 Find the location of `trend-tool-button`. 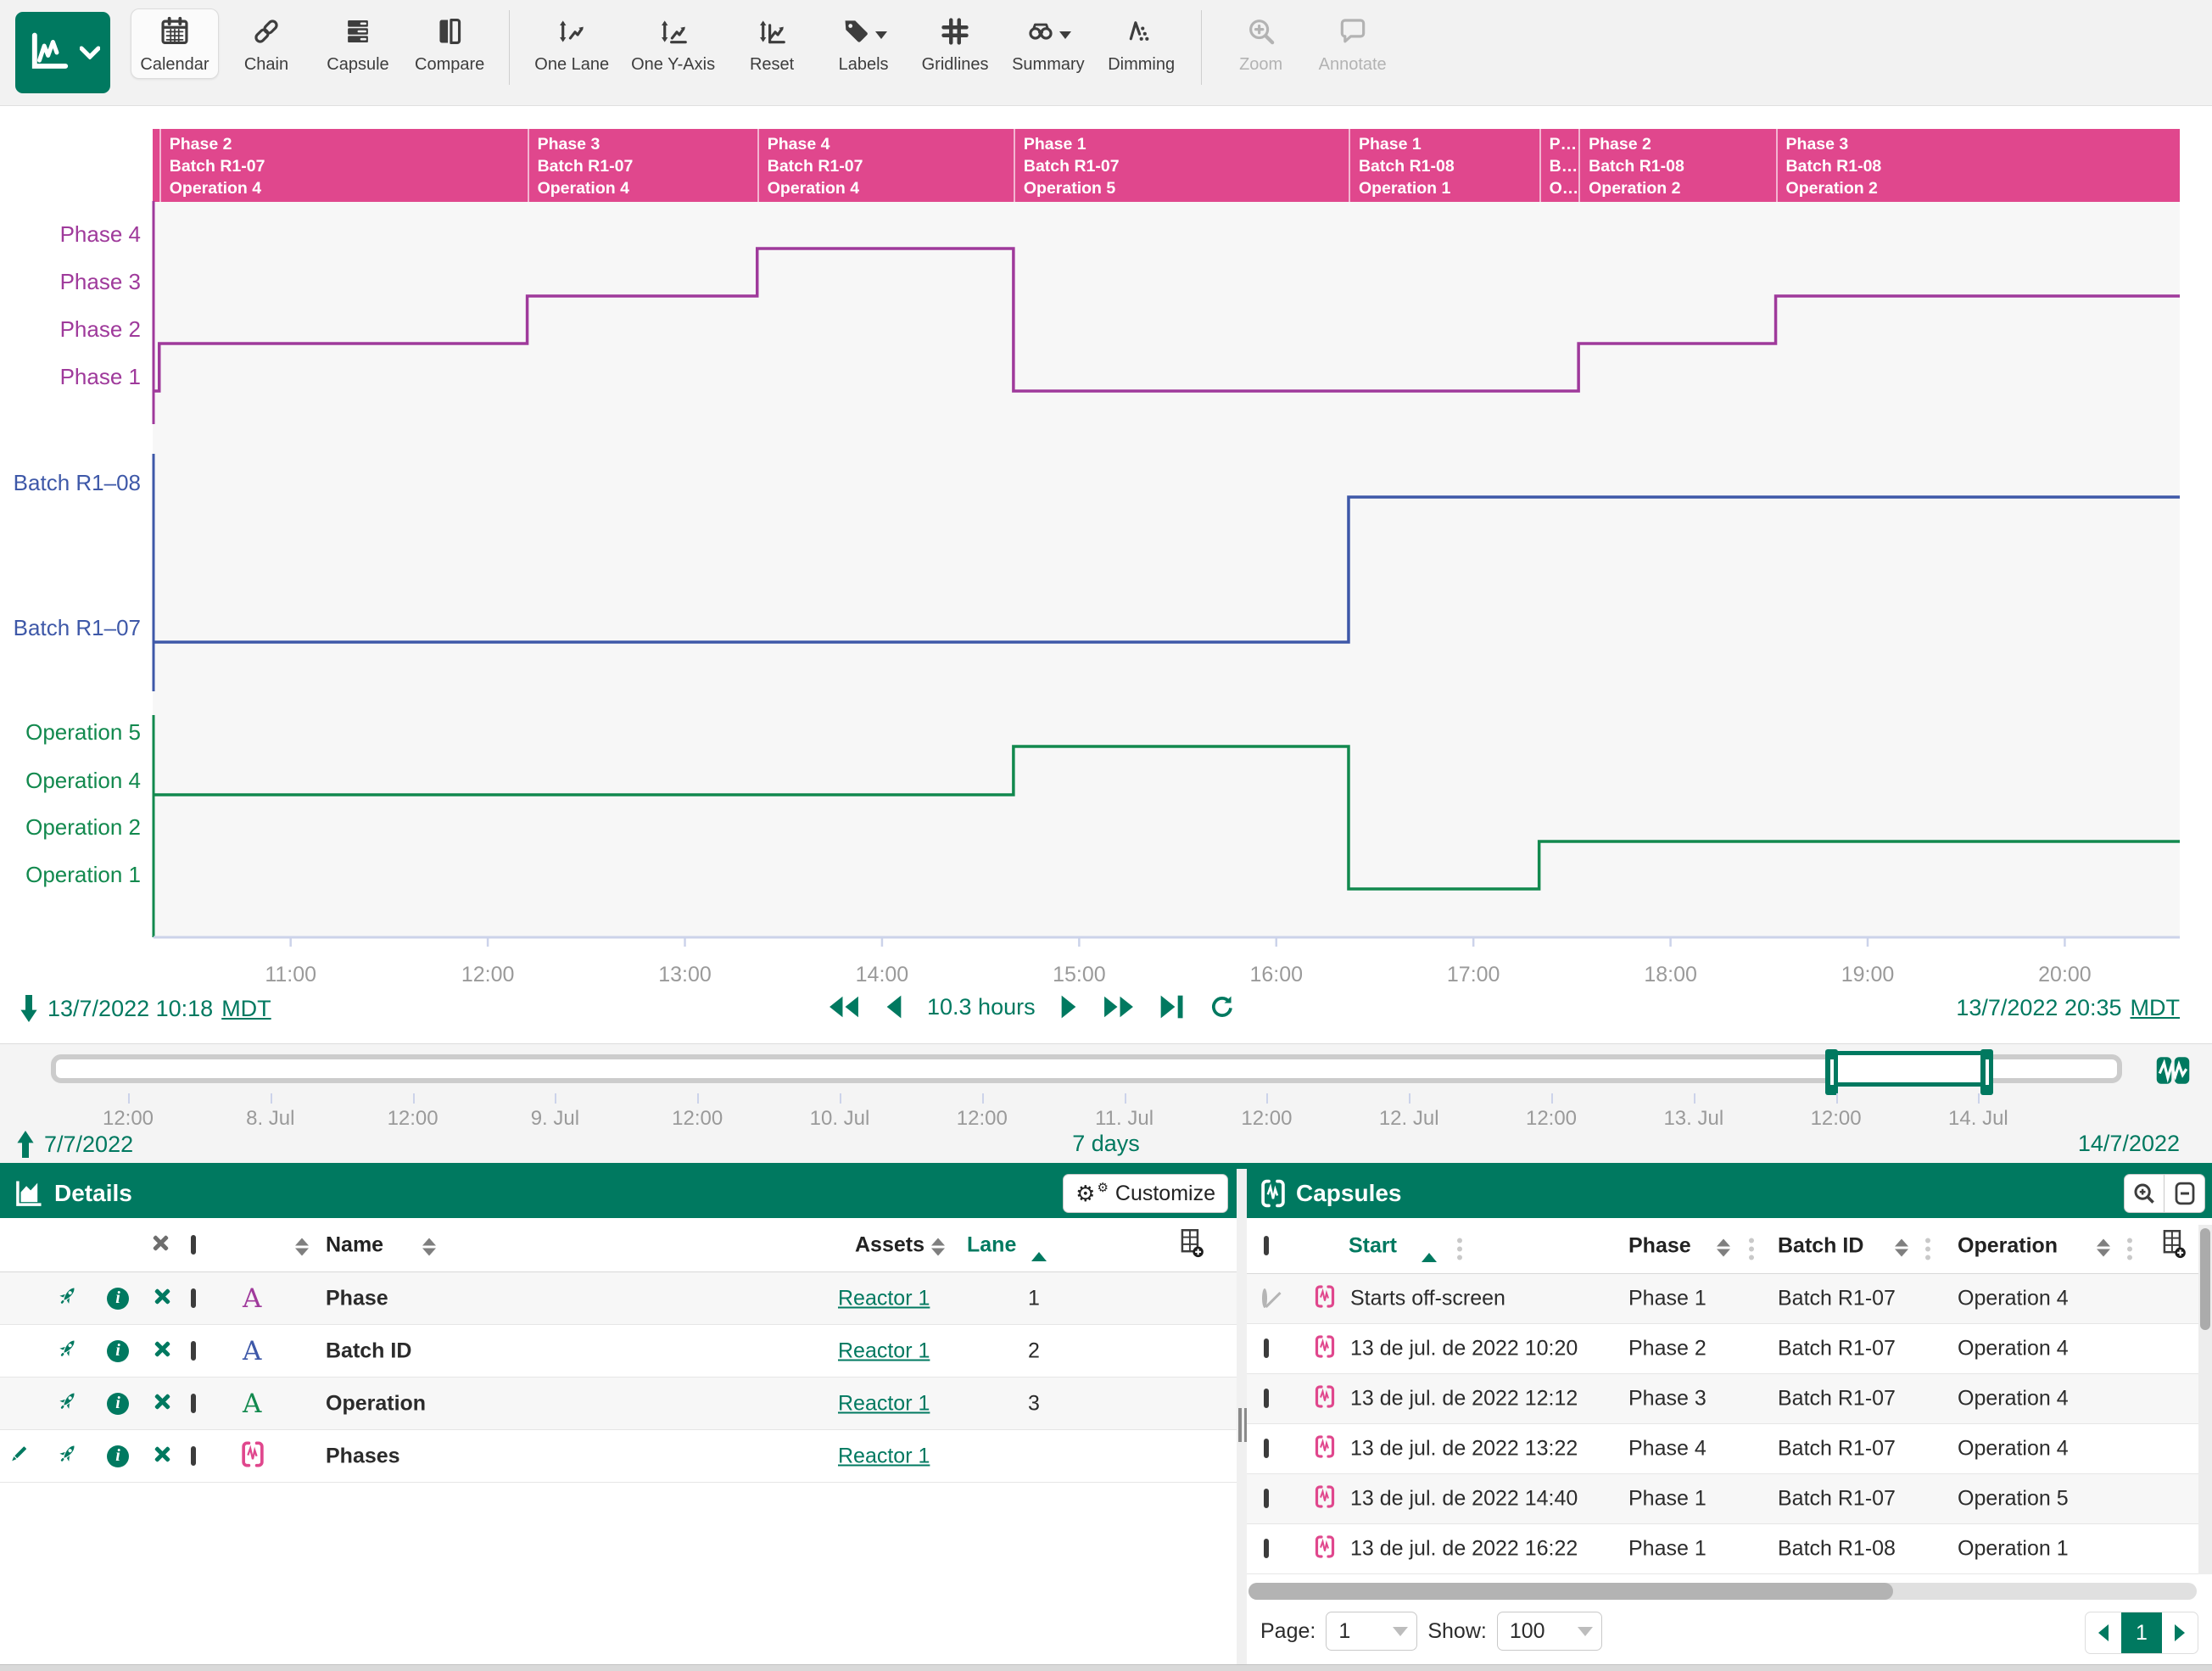

trend-tool-button is located at coordinates (63, 52).